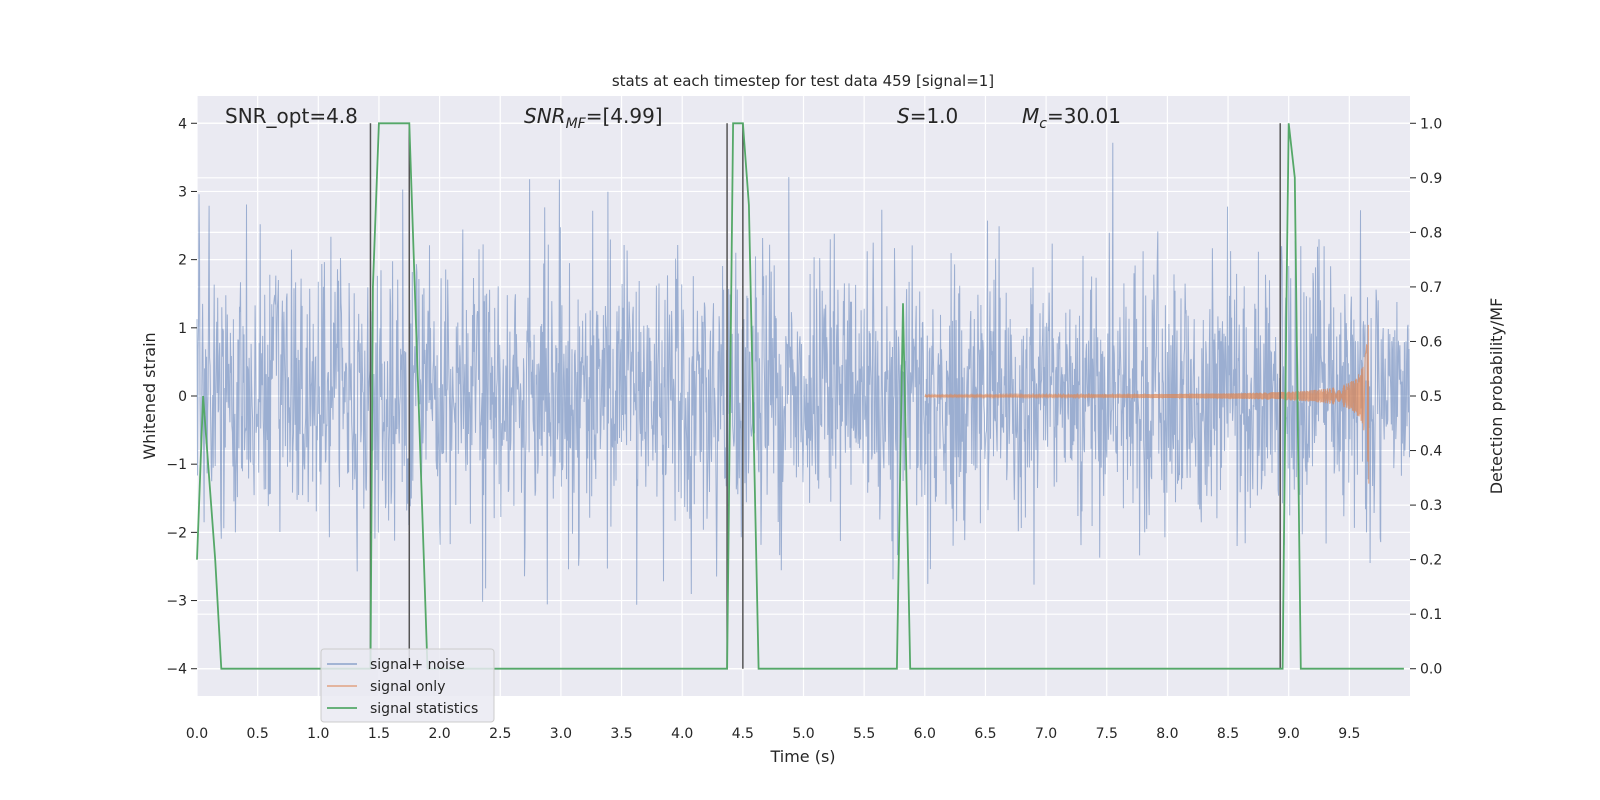 The height and width of the screenshot is (800, 1600). I want to click on y-tick-label-left: −4, so click(176, 670).